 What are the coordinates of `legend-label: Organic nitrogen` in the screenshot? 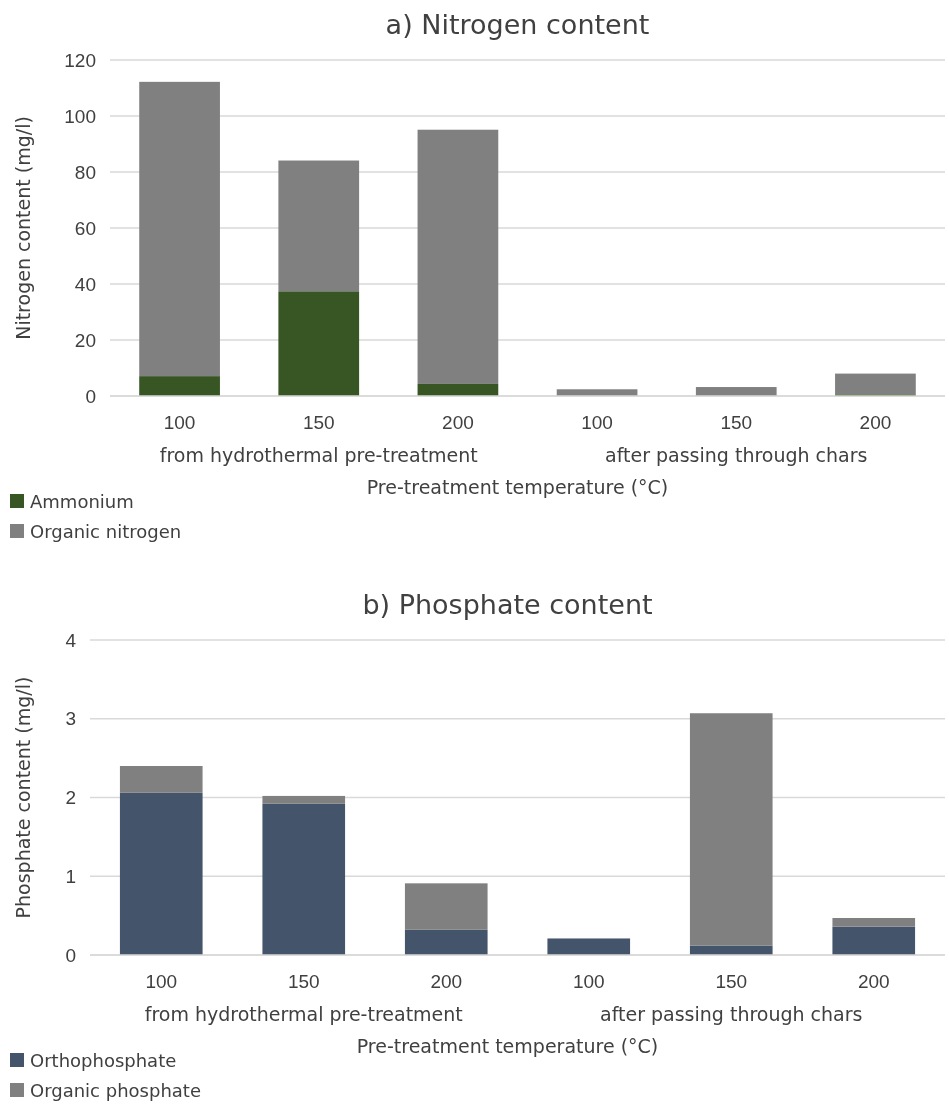 It's located at (106, 531).